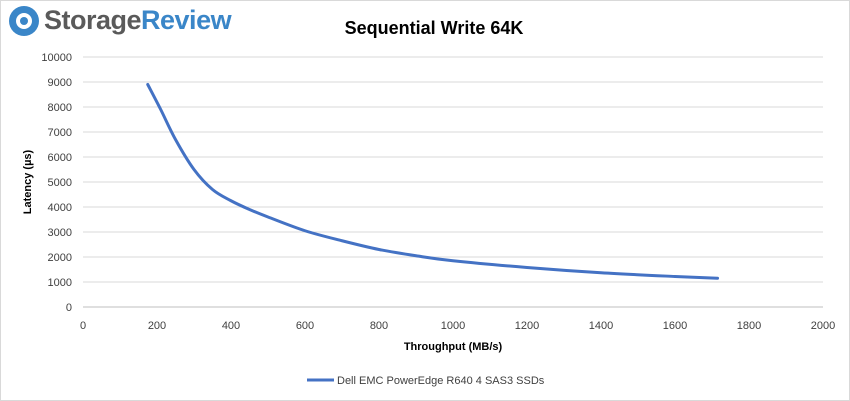 The height and width of the screenshot is (401, 850). I want to click on legend: Dell EMC PowerEdge R640 4 SAS3 SSDs, so click(426, 381).